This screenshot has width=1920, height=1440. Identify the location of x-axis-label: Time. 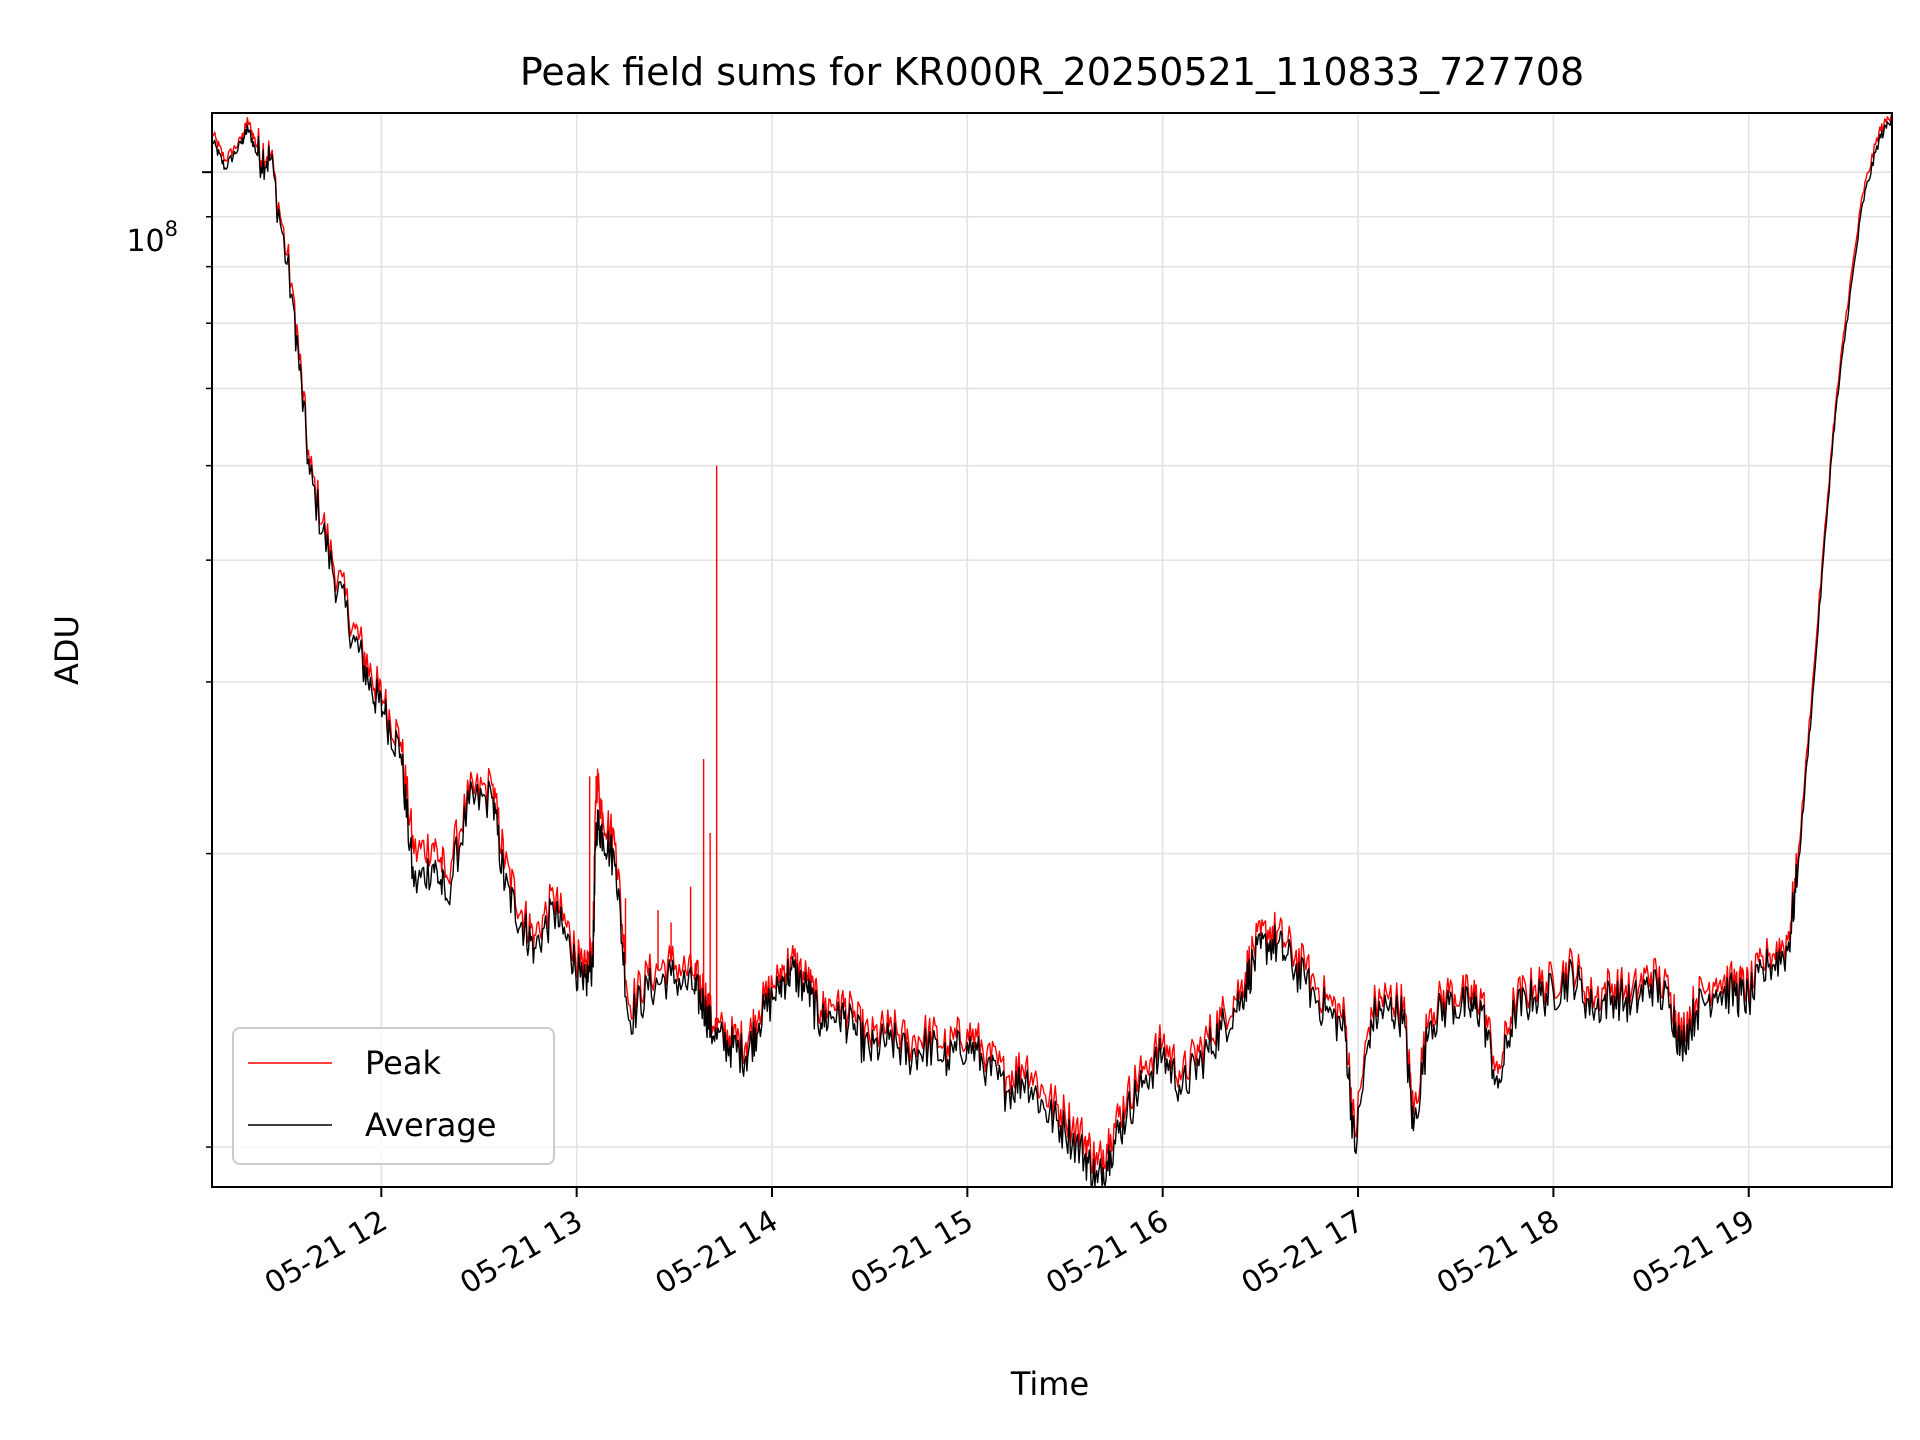
(1049, 1384).